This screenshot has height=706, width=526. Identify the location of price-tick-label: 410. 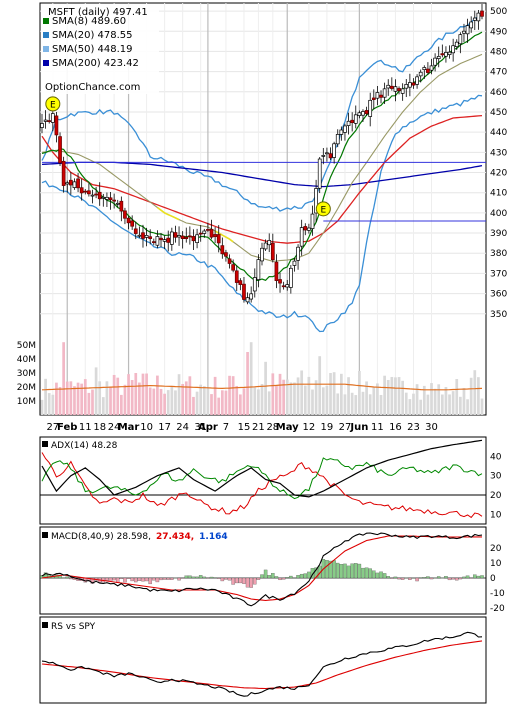
(498, 194).